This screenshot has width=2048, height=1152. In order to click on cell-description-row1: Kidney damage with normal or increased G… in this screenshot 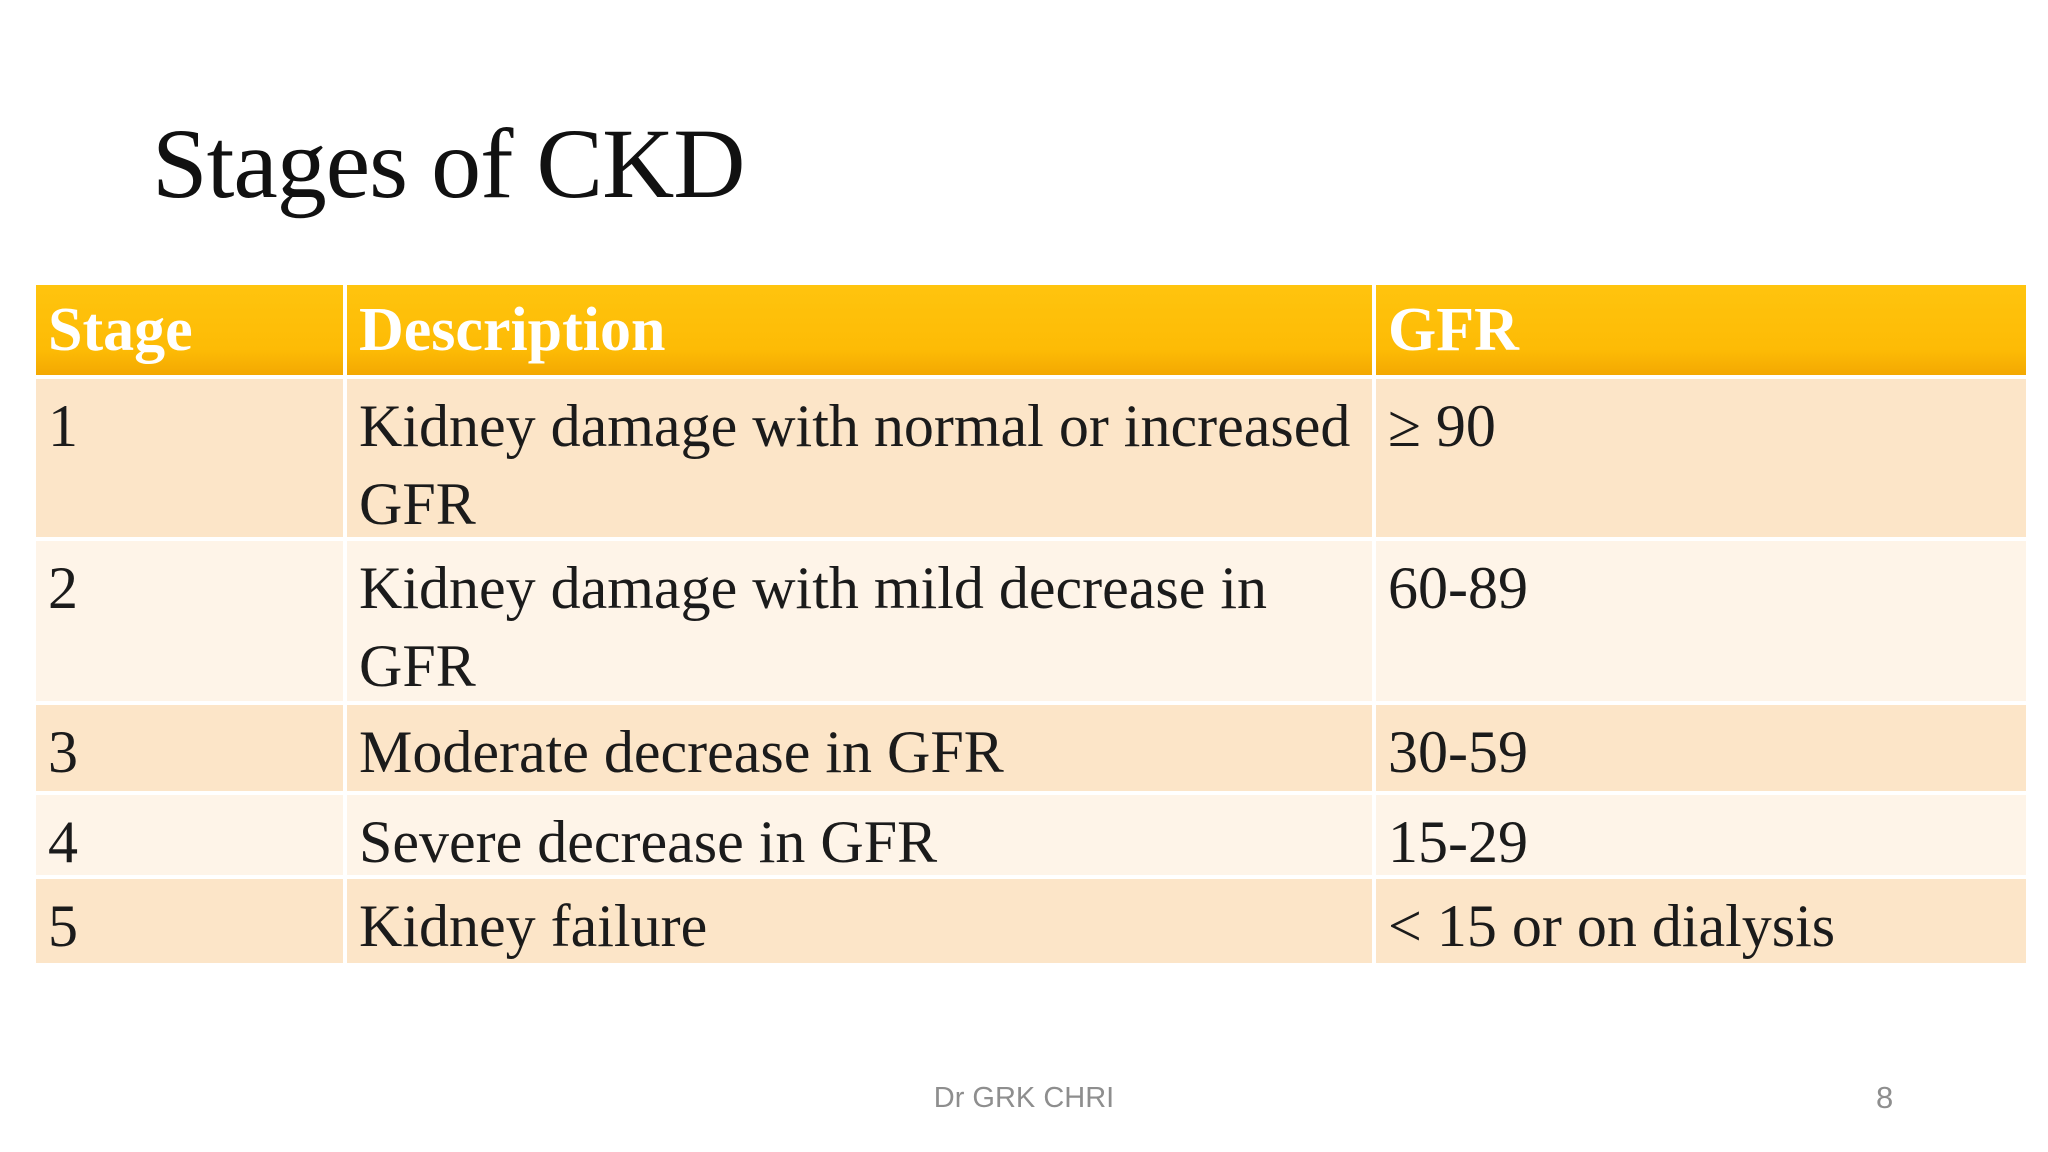, I will do `click(859, 458)`.